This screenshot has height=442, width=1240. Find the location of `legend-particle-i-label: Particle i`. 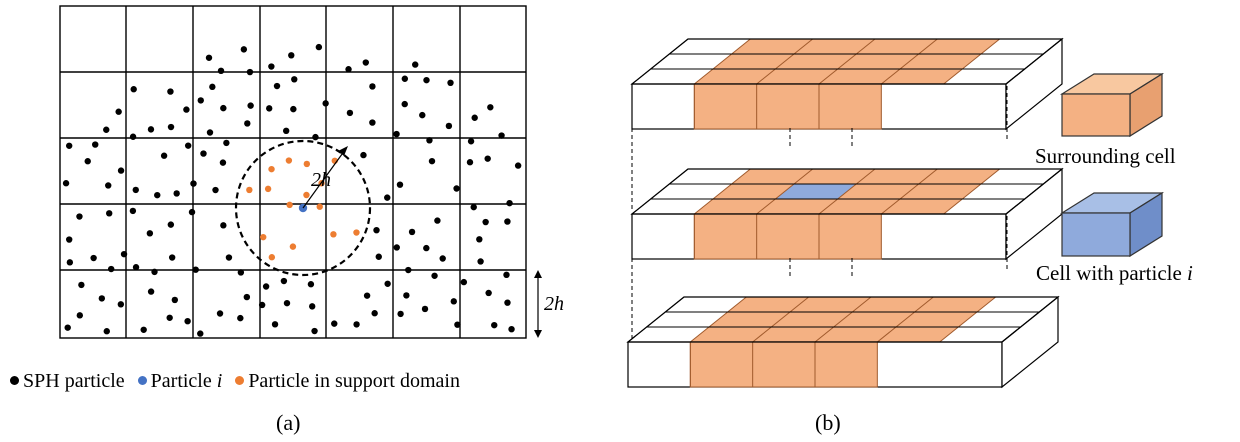

legend-particle-i-label: Particle i is located at coordinates (186, 381).